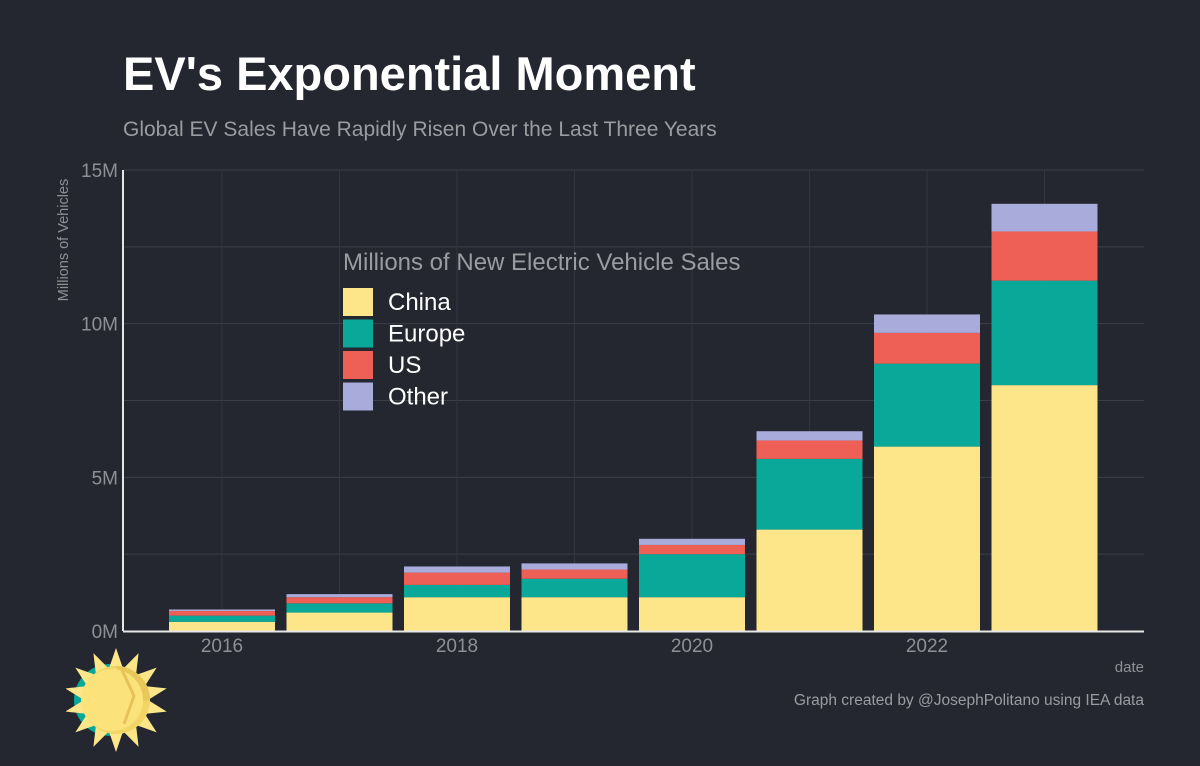  What do you see at coordinates (358, 365) in the screenshot?
I see `legend-swatch-us` at bounding box center [358, 365].